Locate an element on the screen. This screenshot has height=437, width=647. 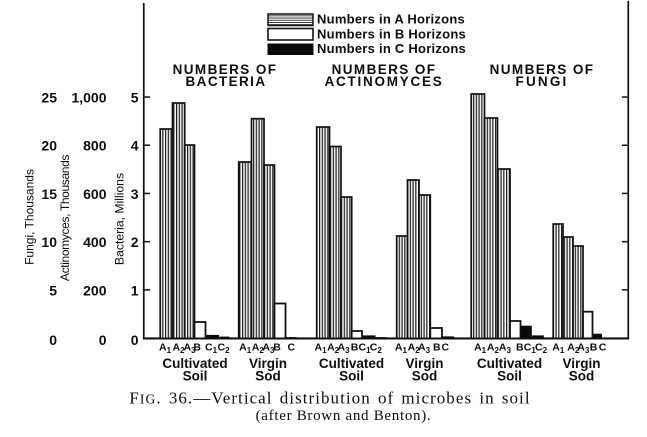
svg-text: C1 is located at coordinates (211, 349).